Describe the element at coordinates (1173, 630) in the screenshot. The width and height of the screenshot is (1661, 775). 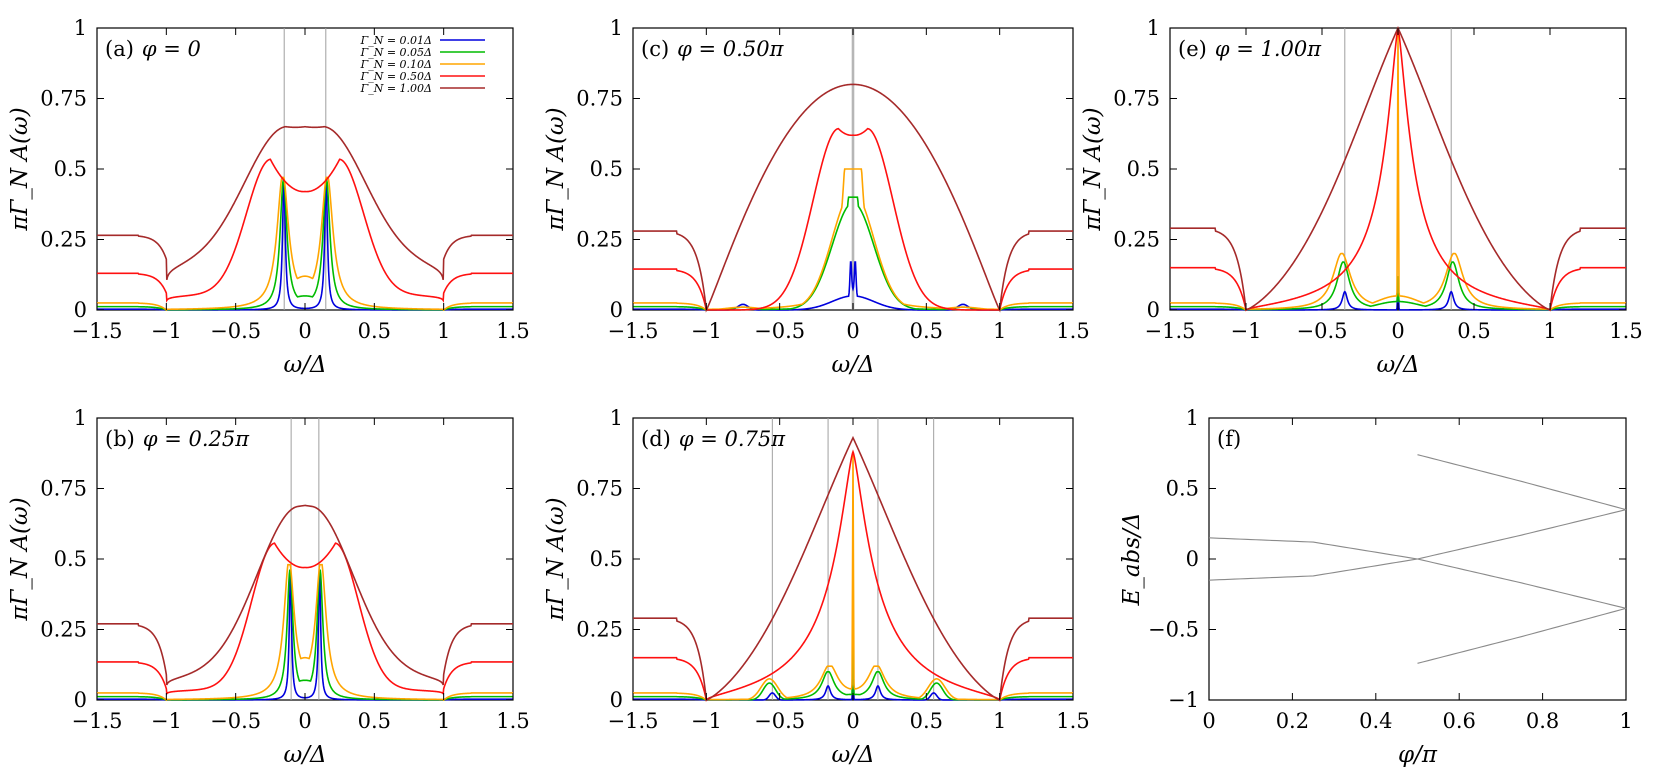
I see `y-tick-label: −0.5` at that location.